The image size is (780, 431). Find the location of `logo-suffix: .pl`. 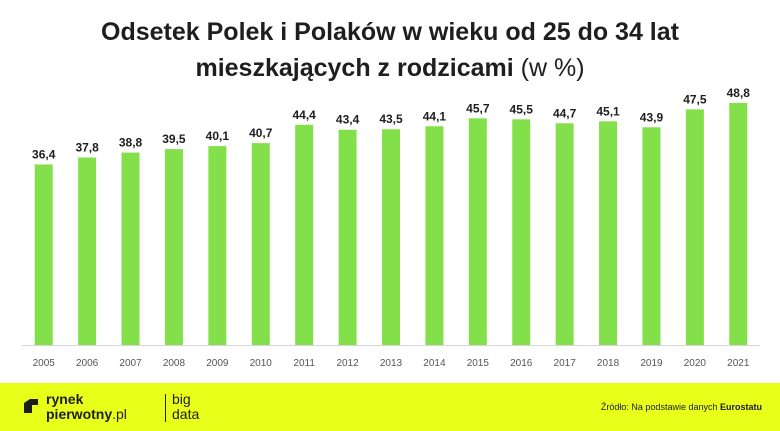

logo-suffix: .pl is located at coordinates (119, 414).